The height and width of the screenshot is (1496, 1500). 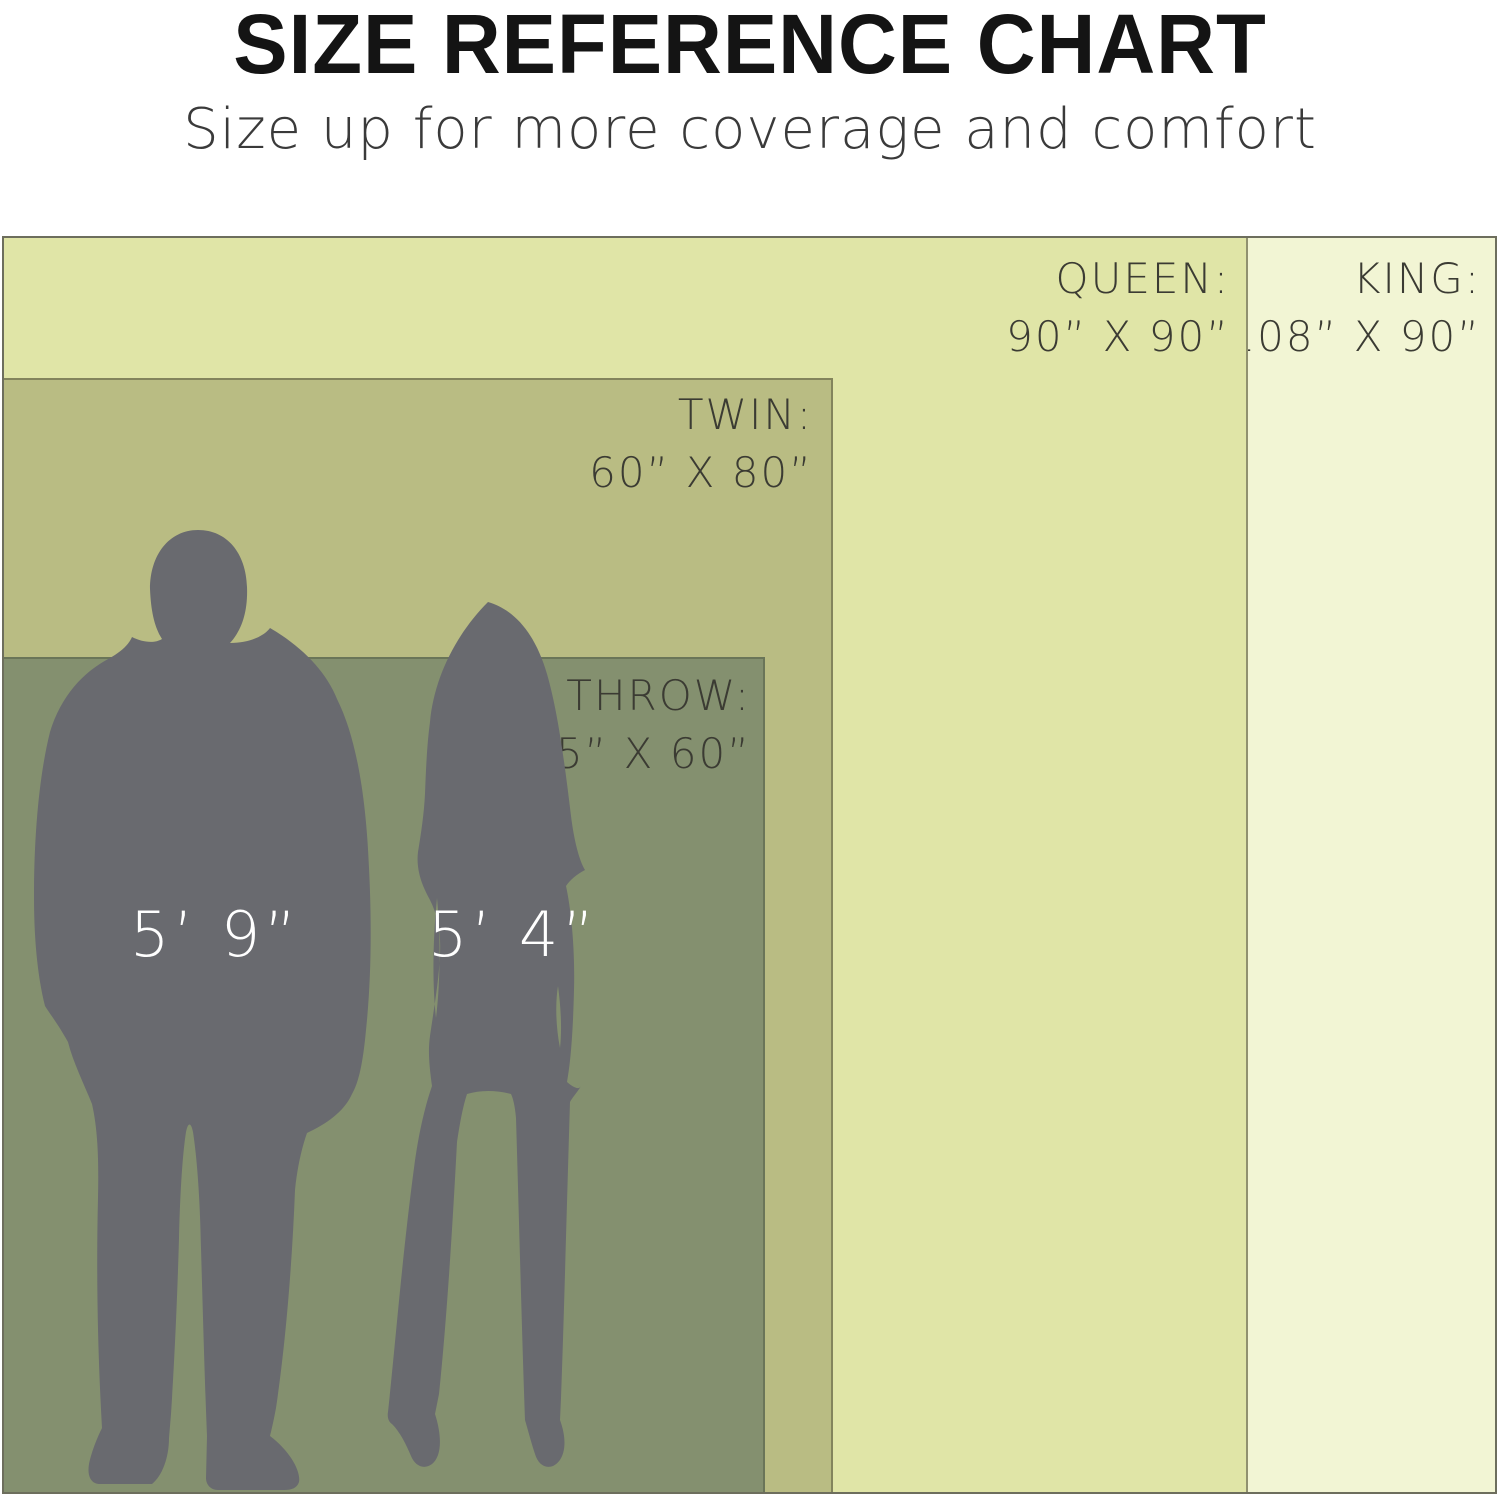 I want to click on woman-silhouette, so click(x=486, y=1034).